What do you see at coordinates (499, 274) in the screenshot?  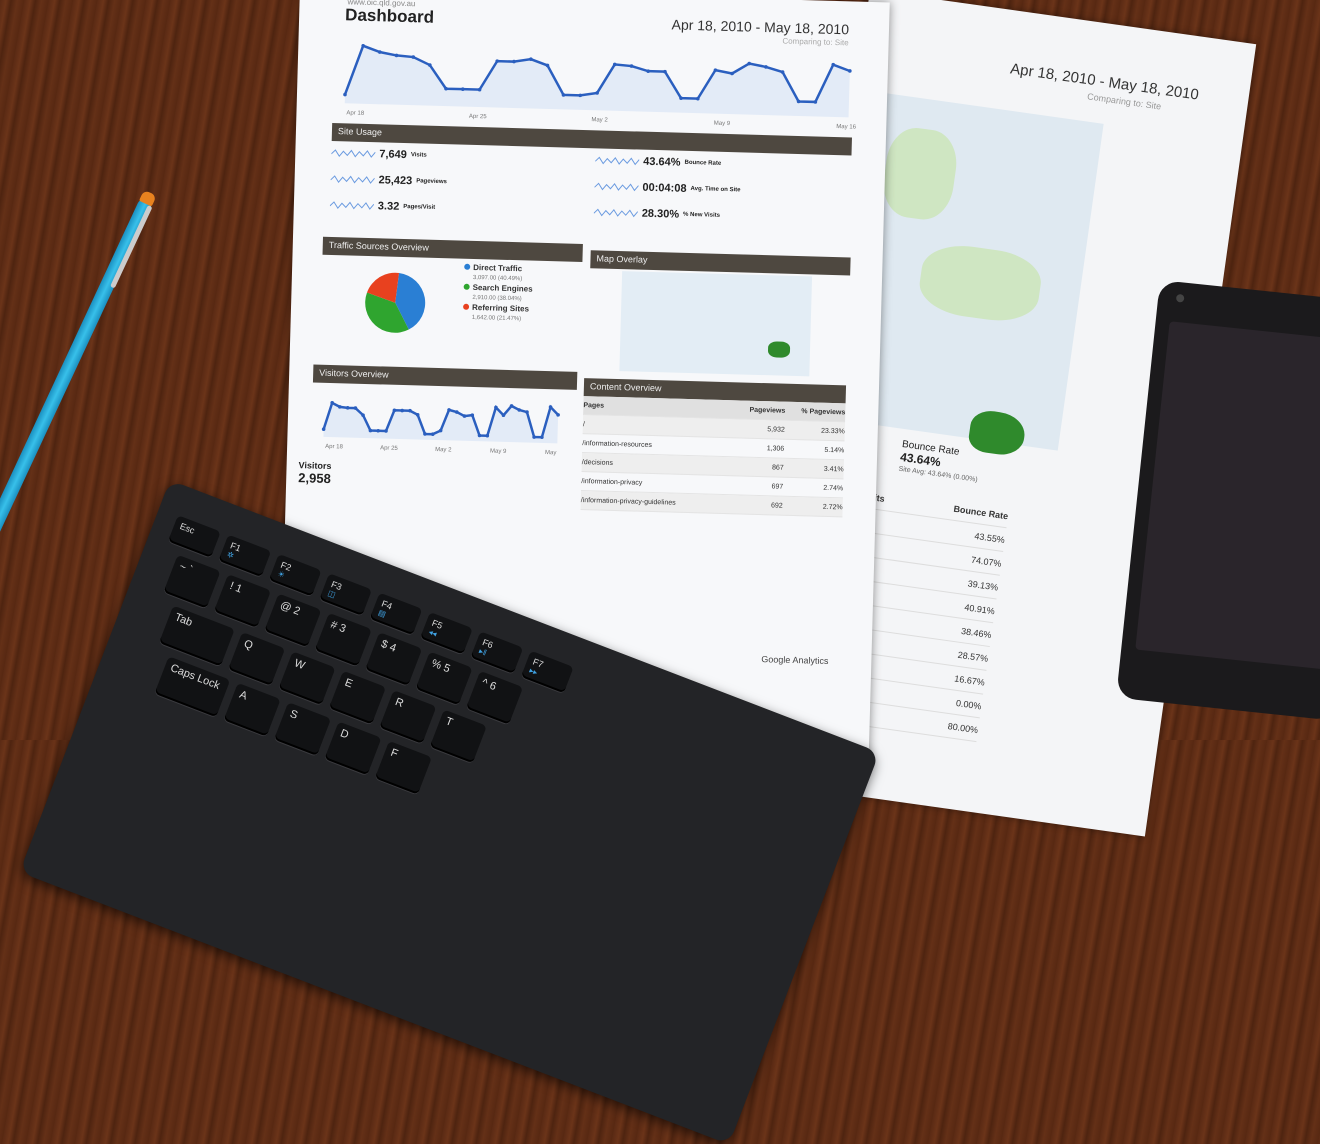 I see `legend-item: Direct Traffic 3,097.00 (40.49%)` at bounding box center [499, 274].